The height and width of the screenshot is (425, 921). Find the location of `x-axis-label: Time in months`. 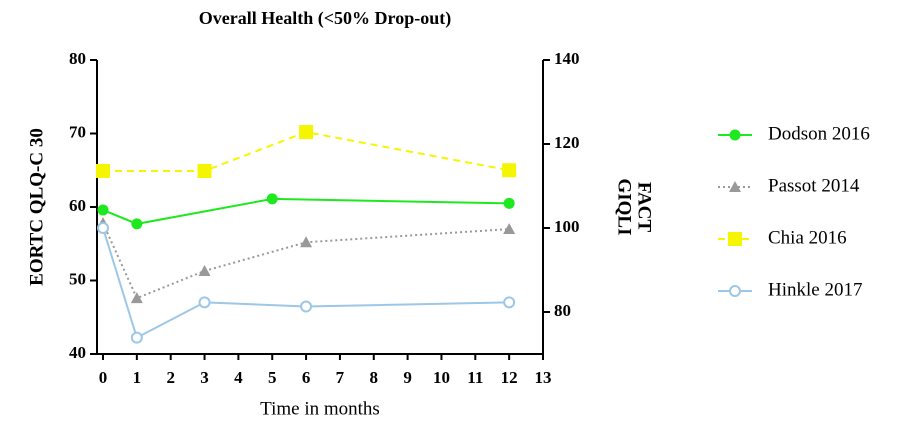

x-axis-label: Time in months is located at coordinates (320, 408).